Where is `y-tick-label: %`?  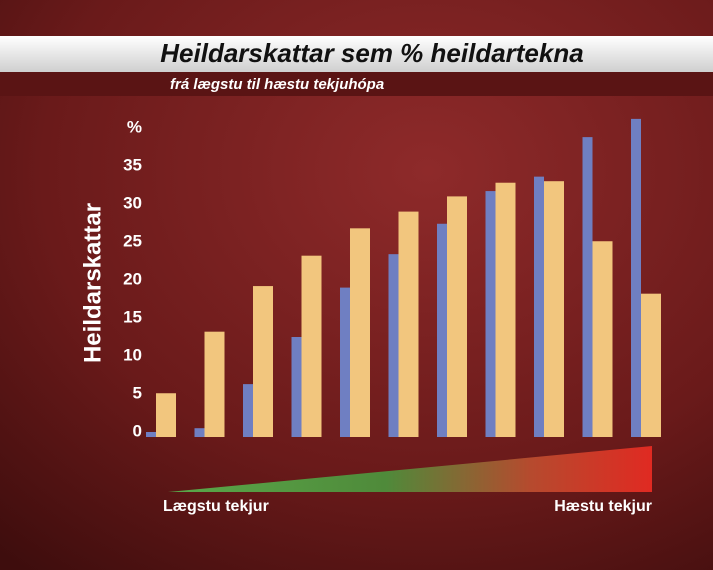 y-tick-label: % is located at coordinates (134, 126).